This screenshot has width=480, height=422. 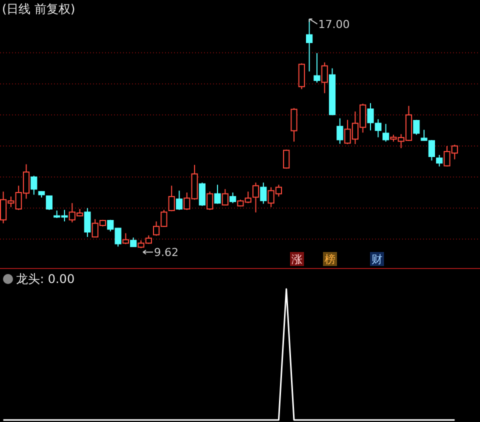 What do you see at coordinates (166, 253) in the screenshot?
I see `annotation: 9.62` at bounding box center [166, 253].